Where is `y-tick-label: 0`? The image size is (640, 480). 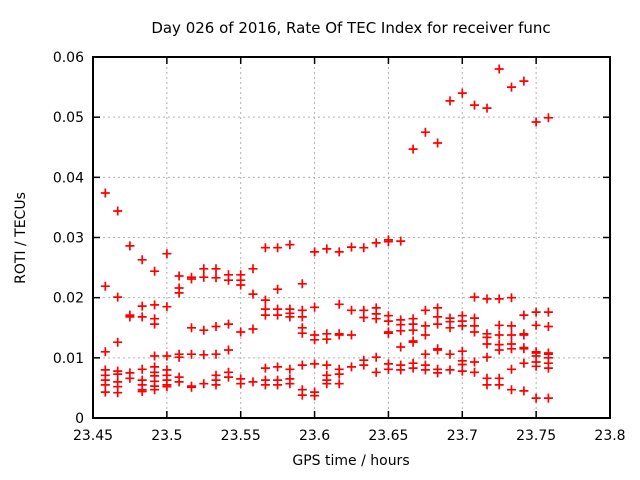
y-tick-label: 0 is located at coordinates (79, 419).